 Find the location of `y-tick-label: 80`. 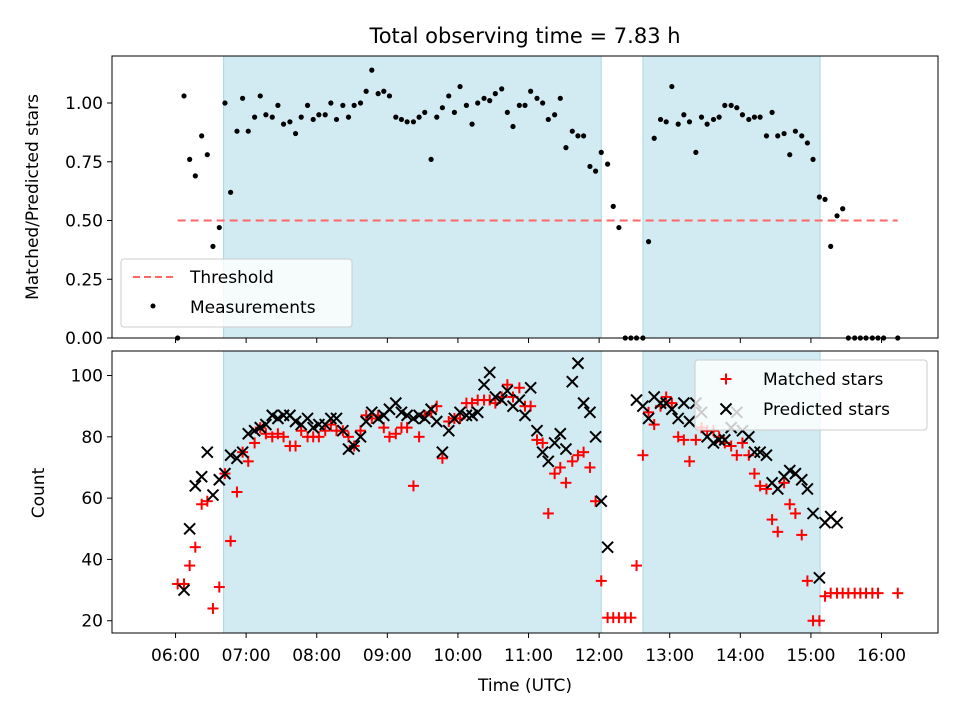

y-tick-label: 80 is located at coordinates (92, 438).